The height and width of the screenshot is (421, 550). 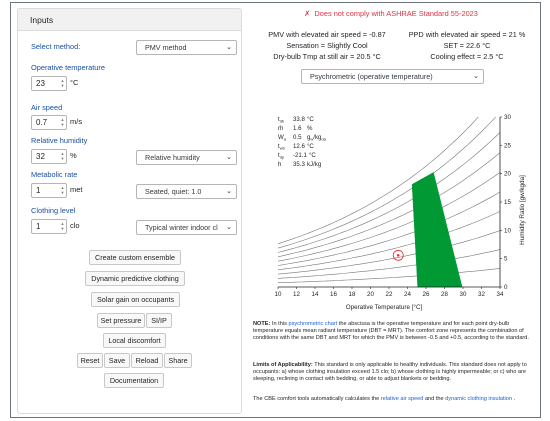 What do you see at coordinates (166, 47) in the screenshot?
I see `method-select-value: PMV method` at bounding box center [166, 47].